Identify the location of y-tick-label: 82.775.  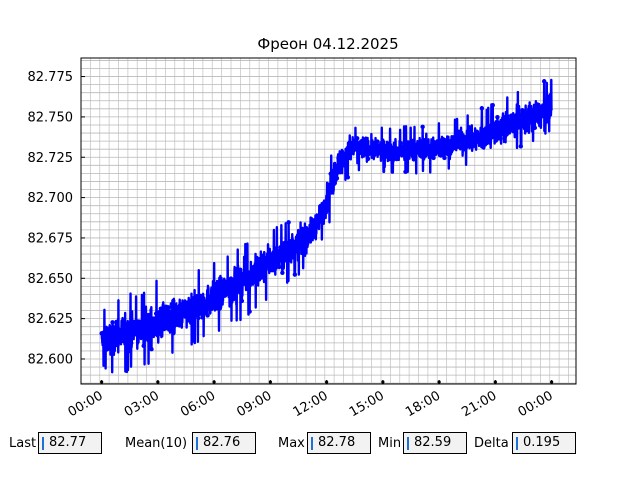
(51, 77).